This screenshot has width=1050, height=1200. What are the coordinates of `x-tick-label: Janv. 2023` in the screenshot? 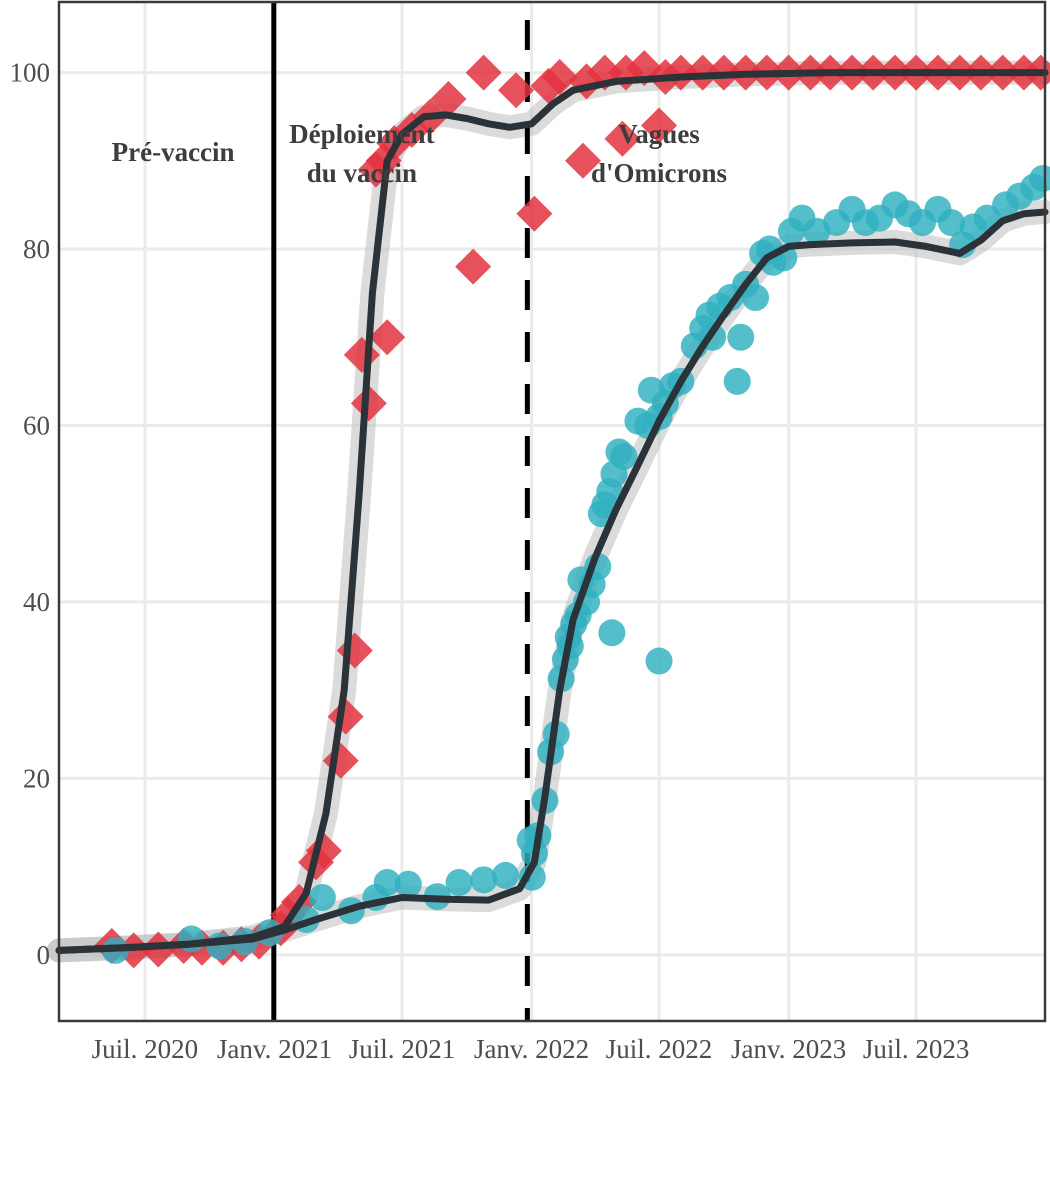 It's located at (788, 1049).